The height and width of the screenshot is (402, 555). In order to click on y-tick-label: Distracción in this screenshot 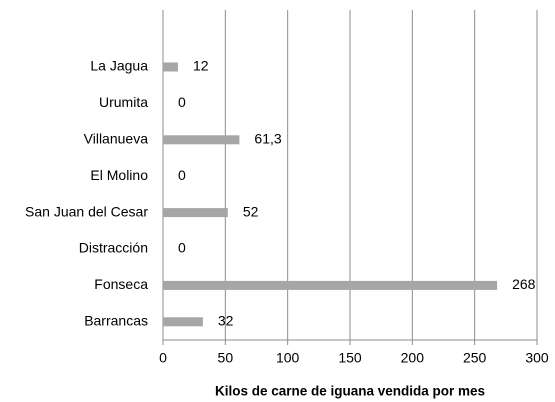, I will do `click(113, 248)`.